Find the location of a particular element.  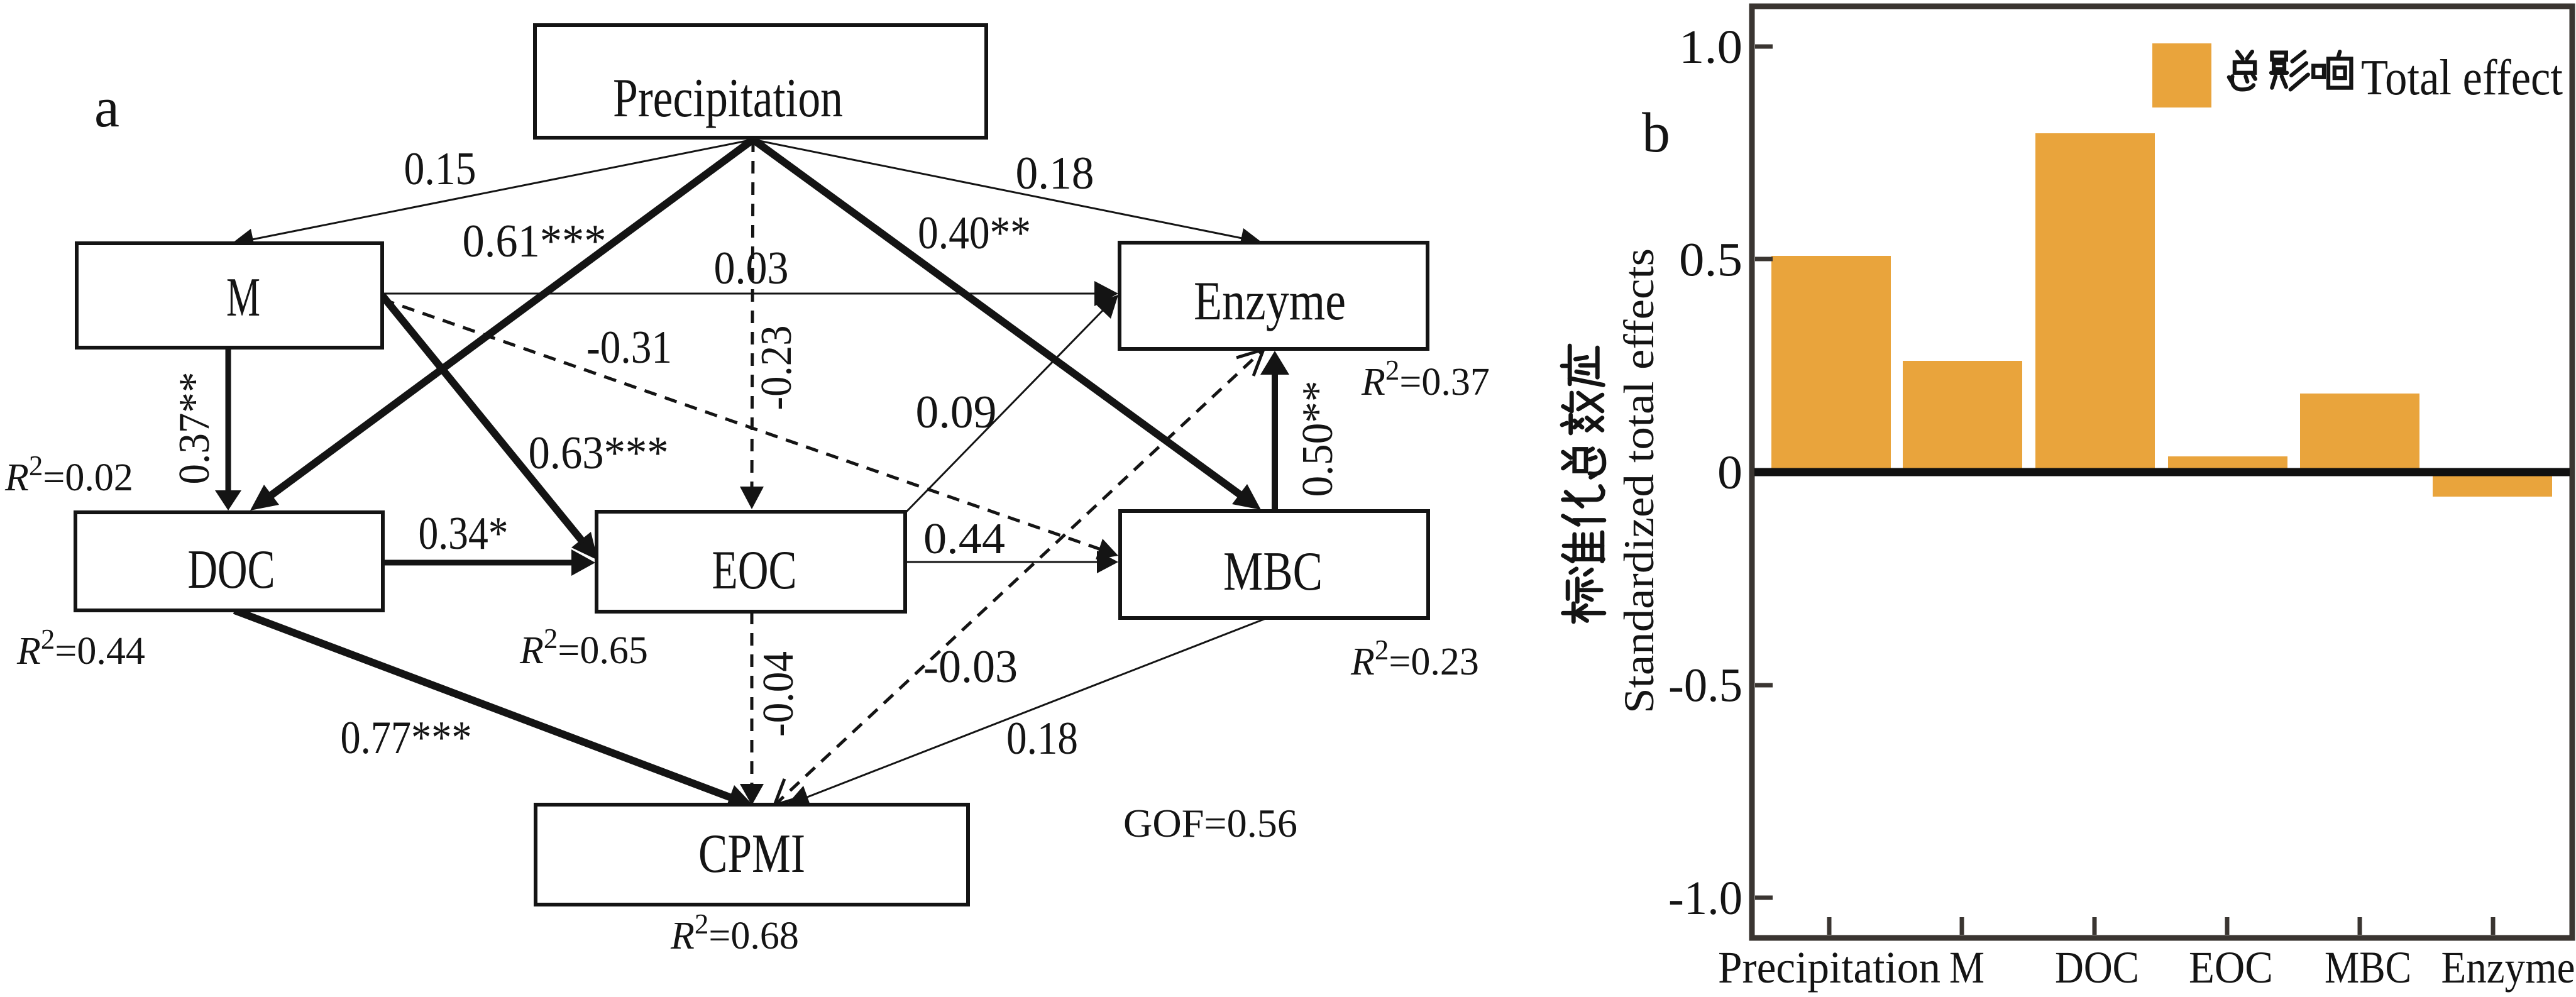

svg-text: 0.40** is located at coordinates (975, 233).